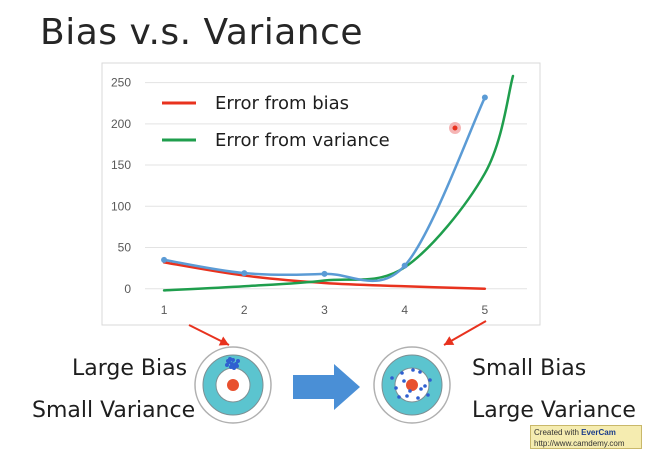 The height and width of the screenshot is (453, 650). I want to click on y-tick-label: 0, so click(127, 289).